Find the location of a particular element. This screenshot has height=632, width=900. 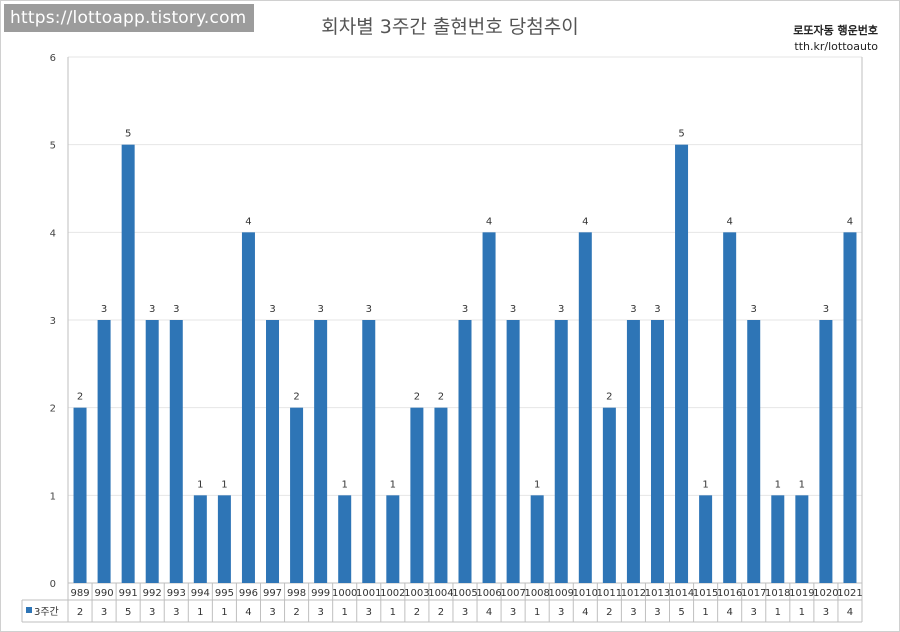

x-tick-label: 997 is located at coordinates (272, 593).